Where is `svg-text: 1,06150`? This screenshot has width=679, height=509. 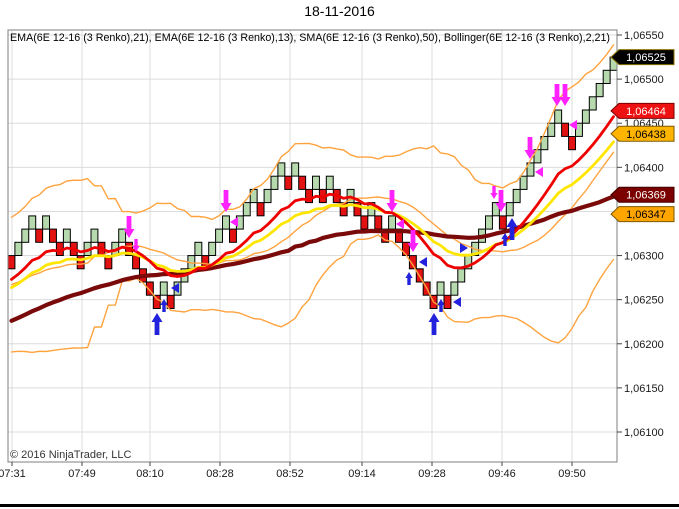 svg-text: 1,06150 is located at coordinates (644, 389).